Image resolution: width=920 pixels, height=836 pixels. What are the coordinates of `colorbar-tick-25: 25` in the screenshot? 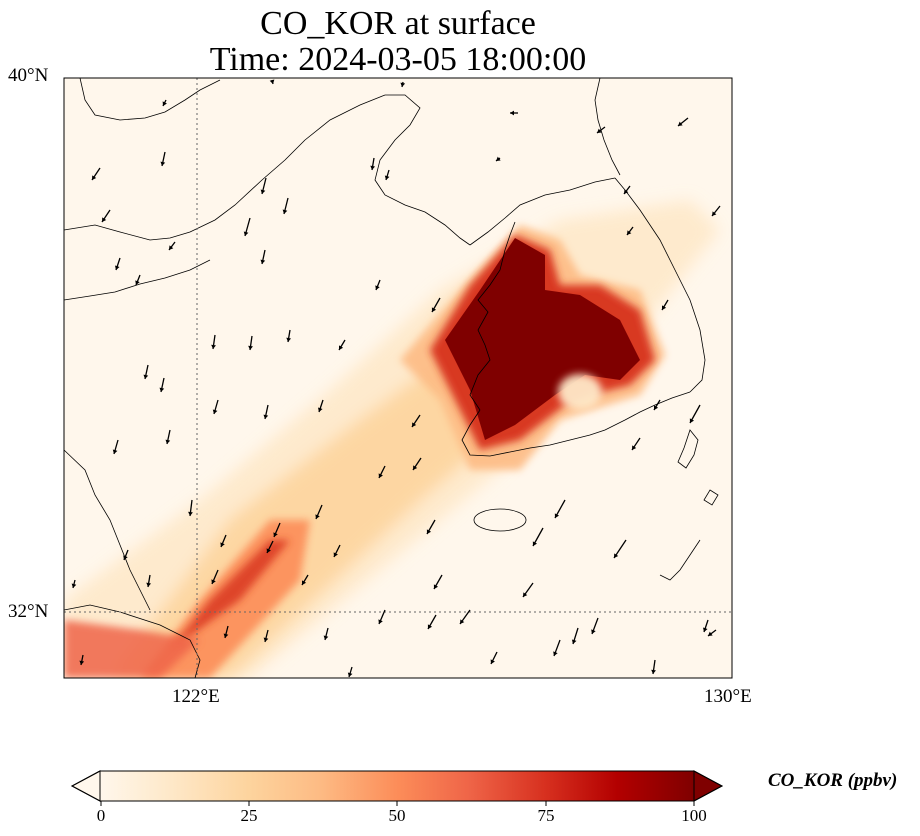 It's located at (249, 815).